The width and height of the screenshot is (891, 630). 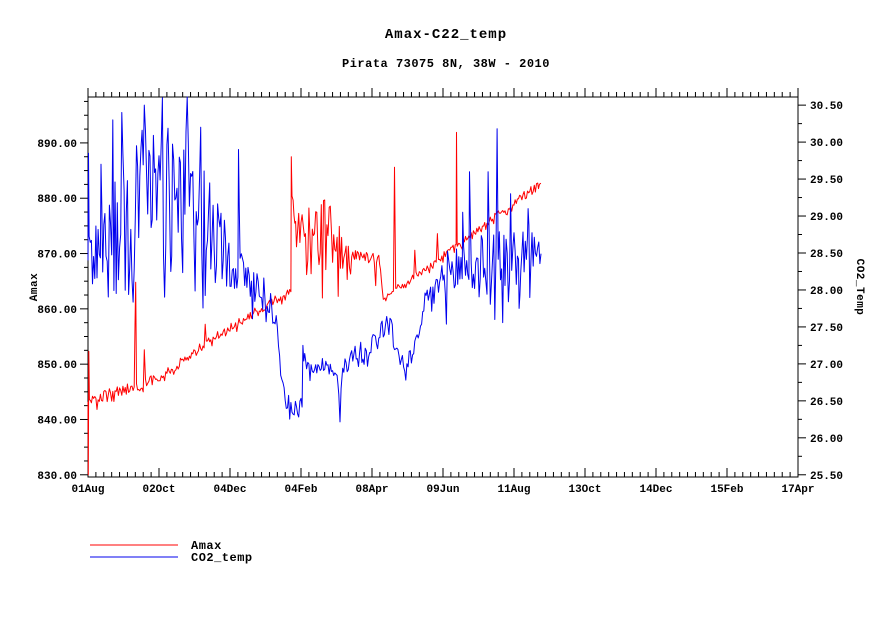 What do you see at coordinates (57, 145) in the screenshot?
I see `left-tick-label: 890.00` at bounding box center [57, 145].